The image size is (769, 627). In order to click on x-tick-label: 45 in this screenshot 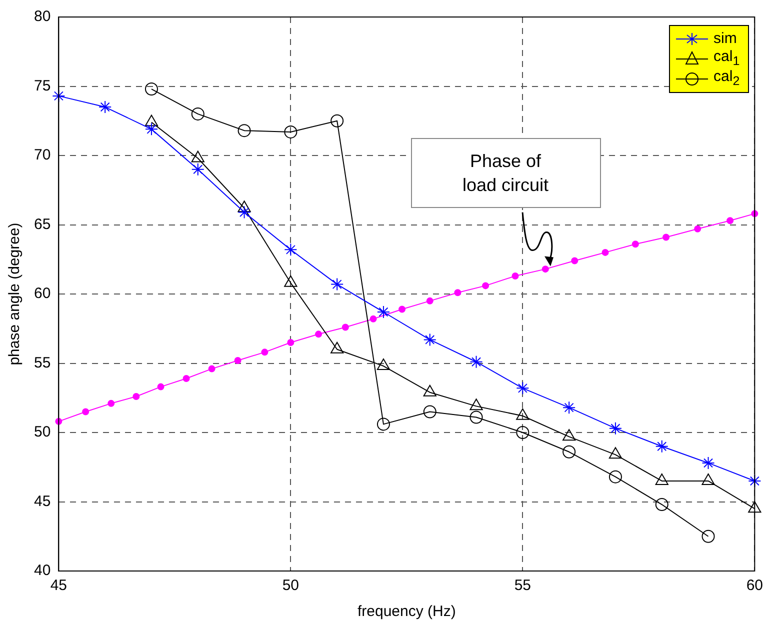, I will do `click(59, 585)`.